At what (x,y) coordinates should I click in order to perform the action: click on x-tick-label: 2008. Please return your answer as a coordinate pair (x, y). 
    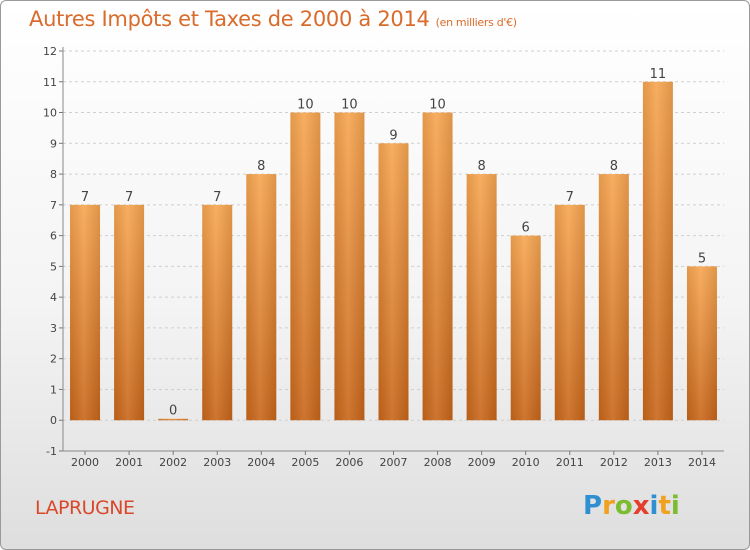
    Looking at the image, I should click on (438, 462).